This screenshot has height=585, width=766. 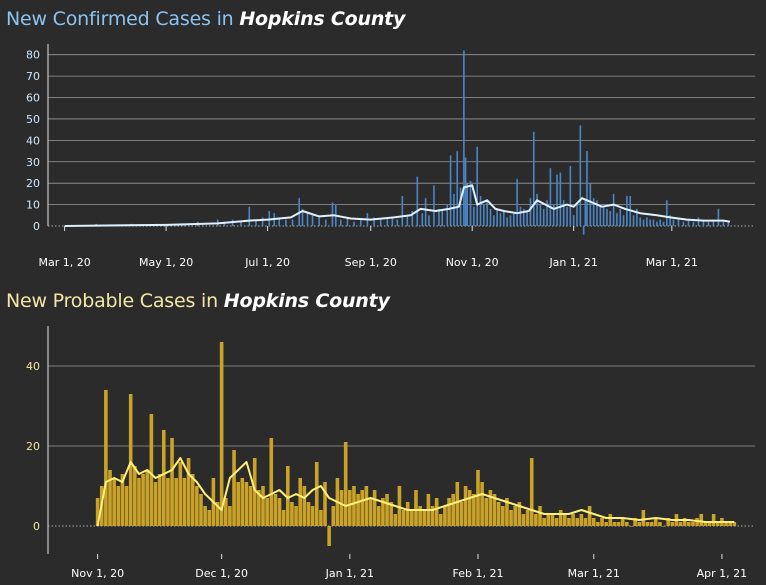 I want to click on probable-chart-title: New Probable Cases in Hopkins County, so click(x=198, y=301).